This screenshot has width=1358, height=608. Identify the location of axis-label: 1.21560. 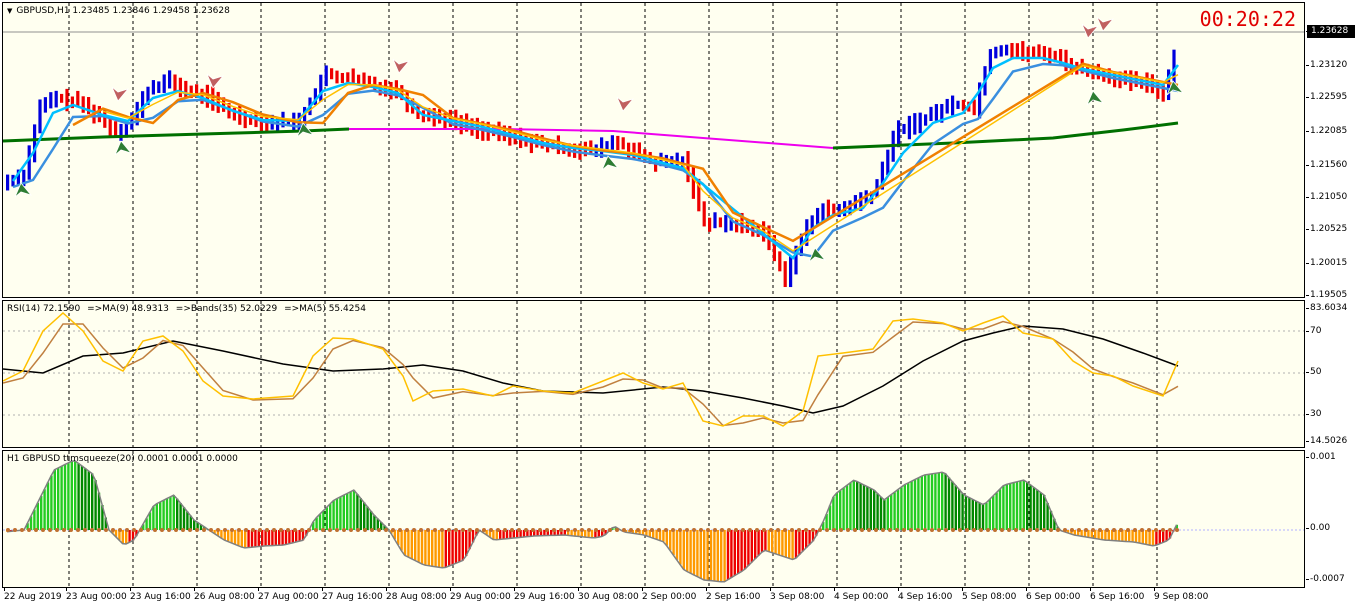
(1329, 165).